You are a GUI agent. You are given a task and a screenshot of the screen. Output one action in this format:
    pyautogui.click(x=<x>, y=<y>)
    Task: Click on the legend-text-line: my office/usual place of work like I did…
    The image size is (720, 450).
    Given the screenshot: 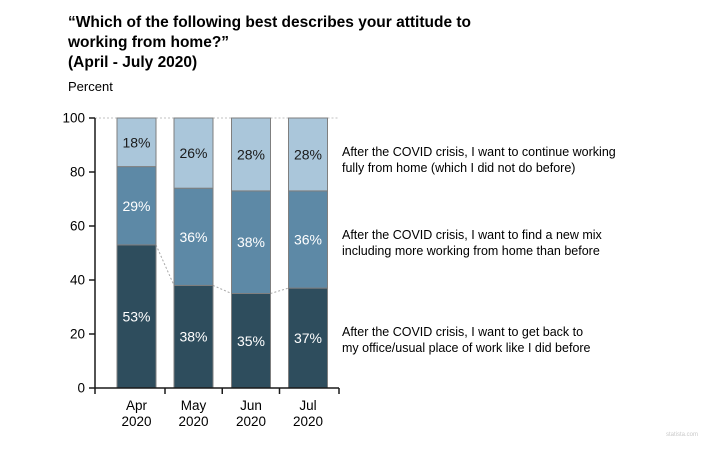 What is the action you would take?
    pyautogui.click(x=466, y=348)
    